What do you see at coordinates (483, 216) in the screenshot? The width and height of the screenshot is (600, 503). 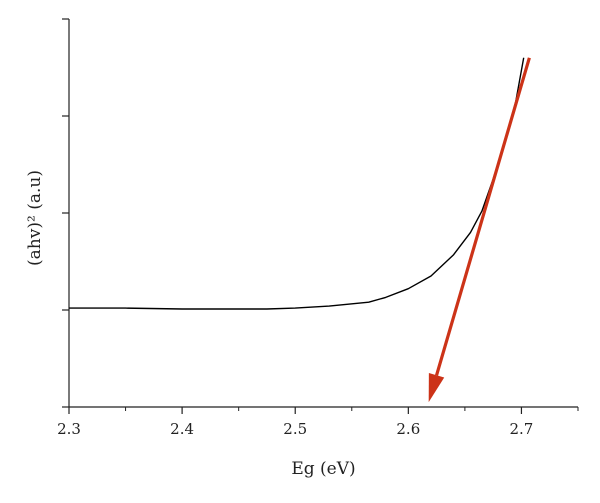 I see `arrow-shaft` at bounding box center [483, 216].